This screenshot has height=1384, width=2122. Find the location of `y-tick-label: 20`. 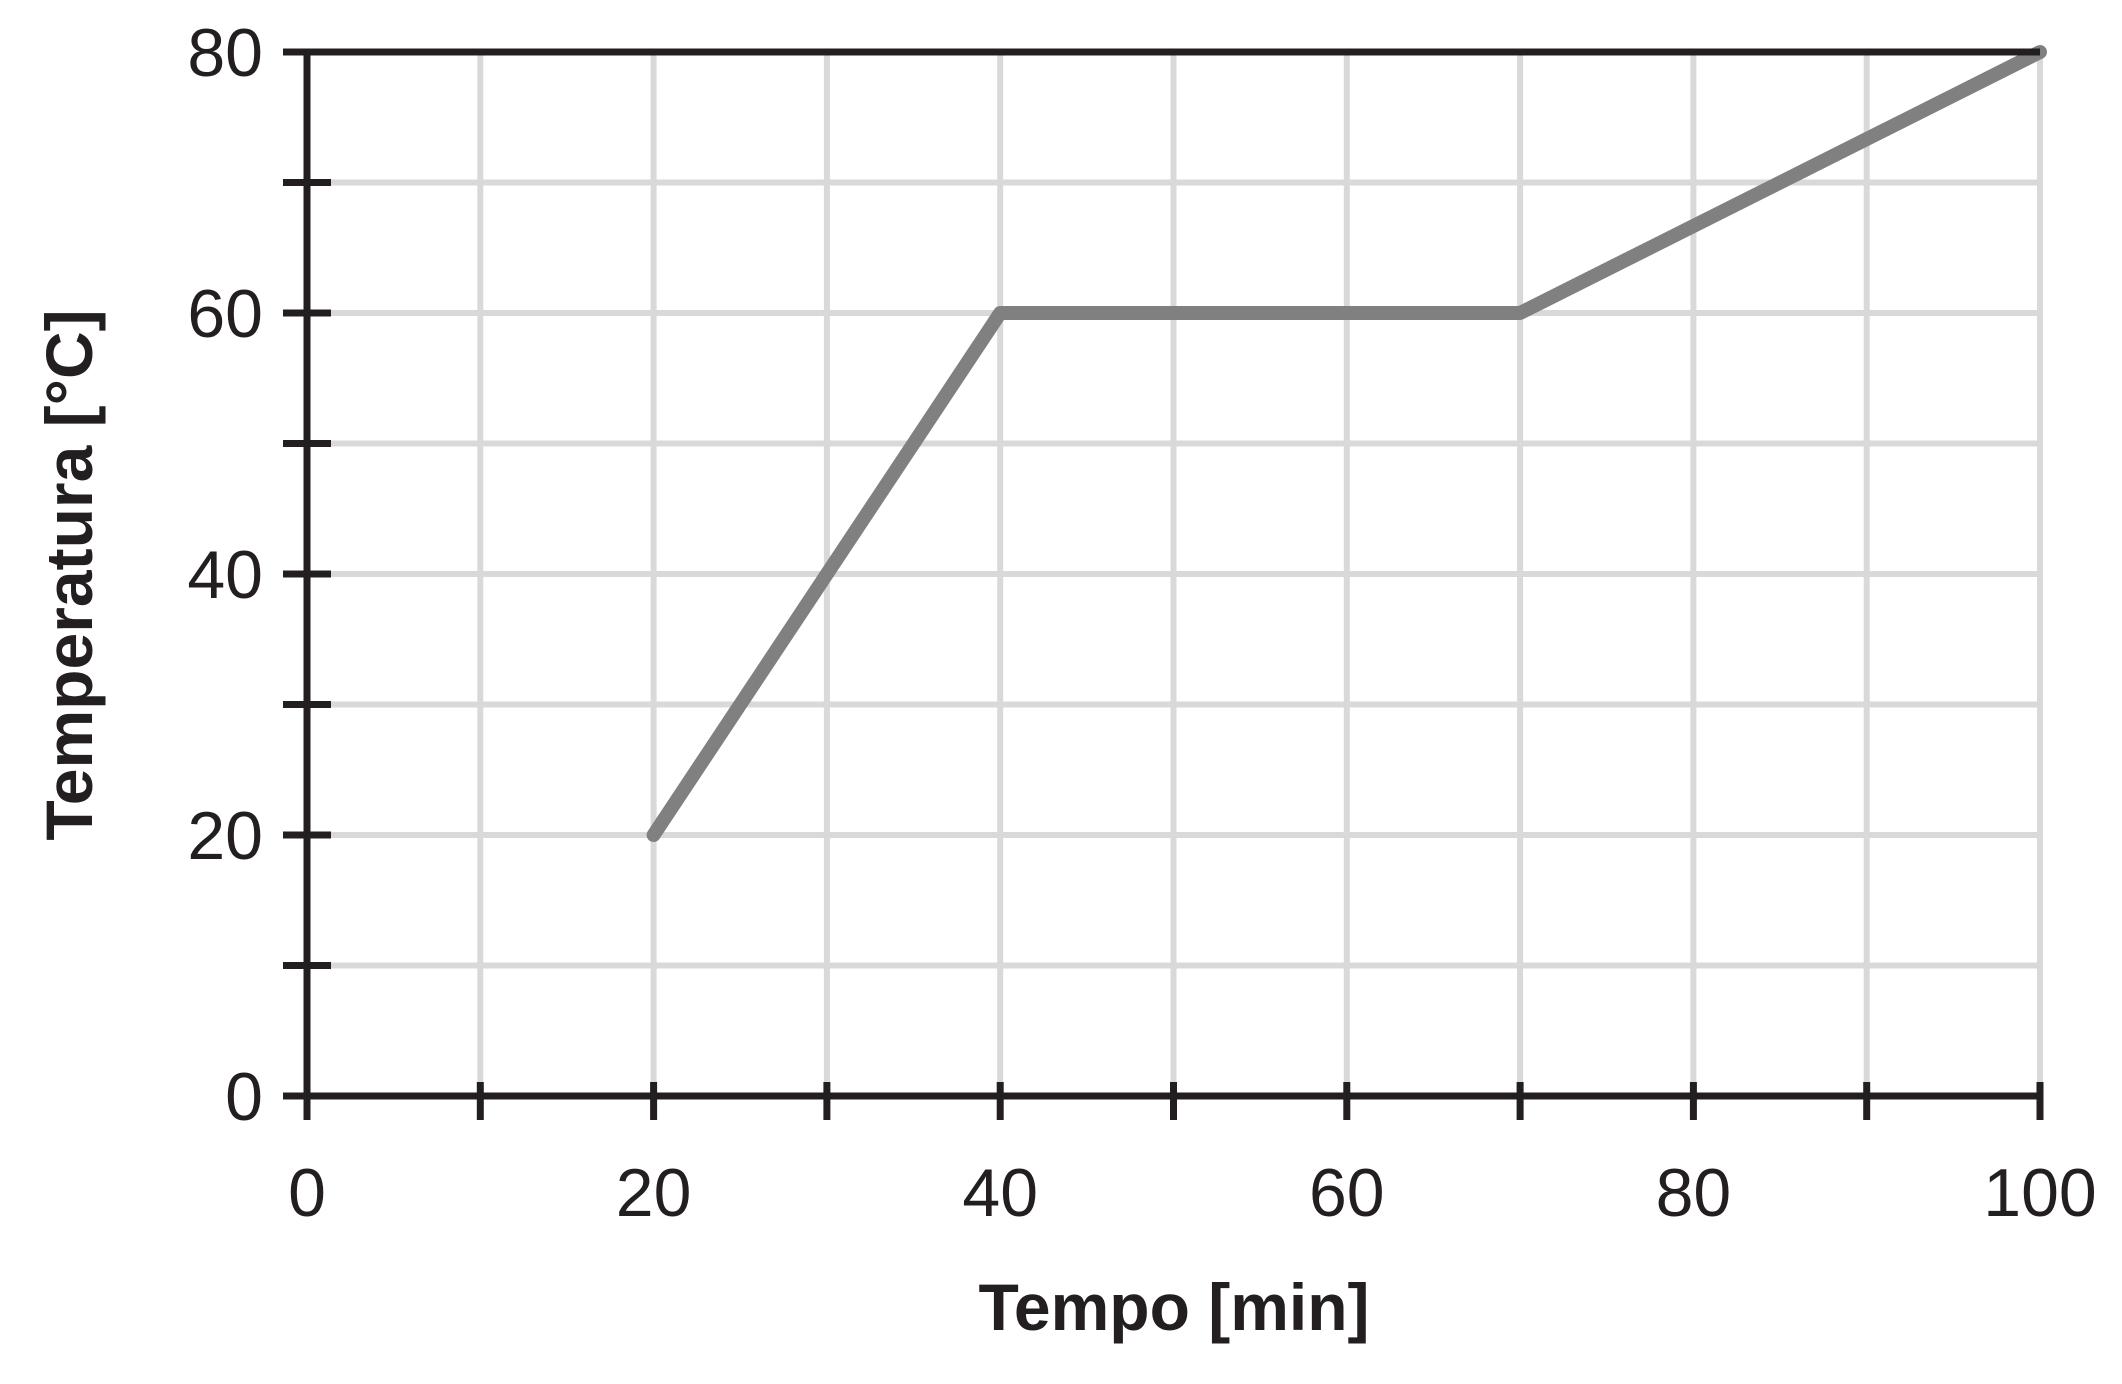

y-tick-label: 20 is located at coordinates (225, 836).